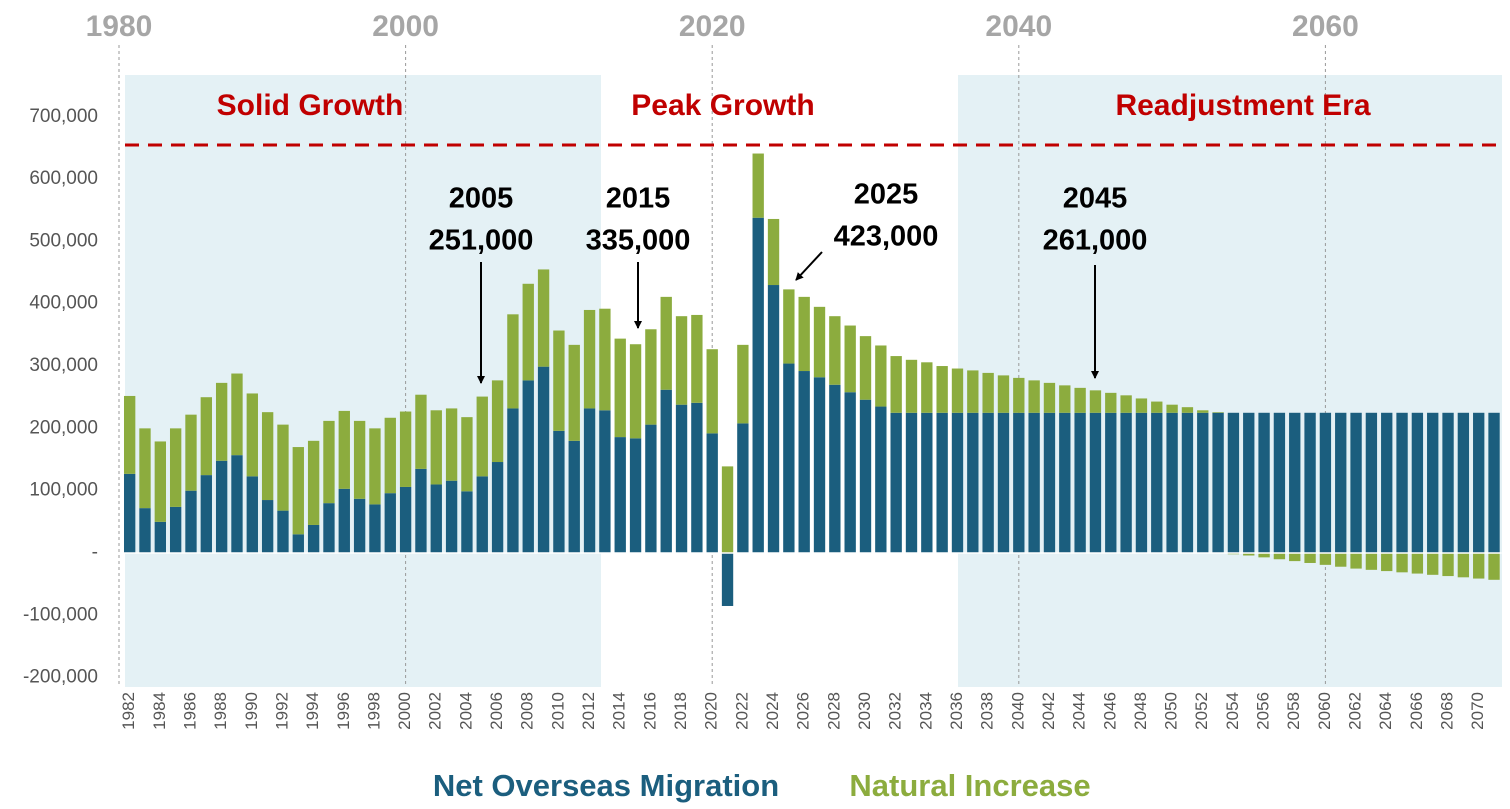 The width and height of the screenshot is (1510, 809). Describe the element at coordinates (606, 785) in the screenshot. I see `legend-label: Net Overseas Migration` at that location.